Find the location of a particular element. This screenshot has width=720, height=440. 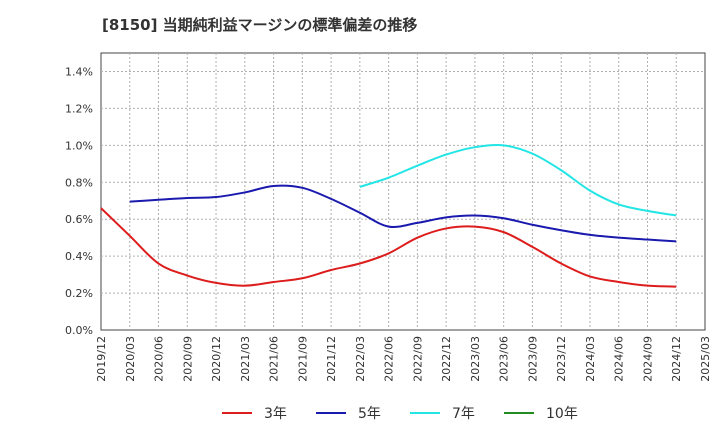

x-tick-label: 2024/09 is located at coordinates (647, 359).